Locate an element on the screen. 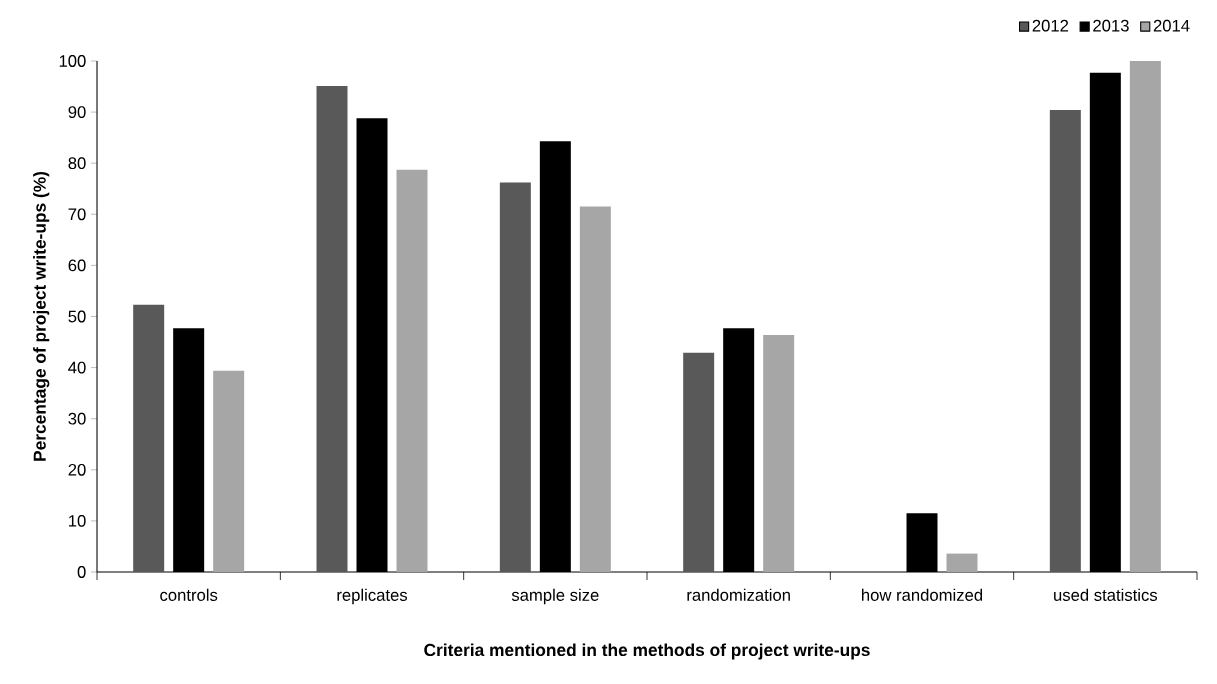 This screenshot has height=684, width=1217. legend-label: 2012 is located at coordinates (1050, 25).